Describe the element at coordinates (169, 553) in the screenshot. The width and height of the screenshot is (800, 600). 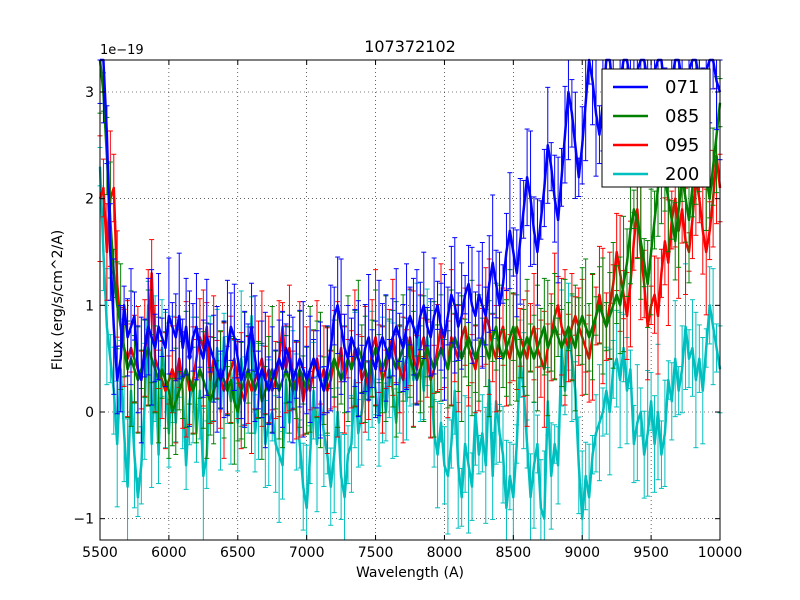
I see `x-tick-label: 6000` at that location.